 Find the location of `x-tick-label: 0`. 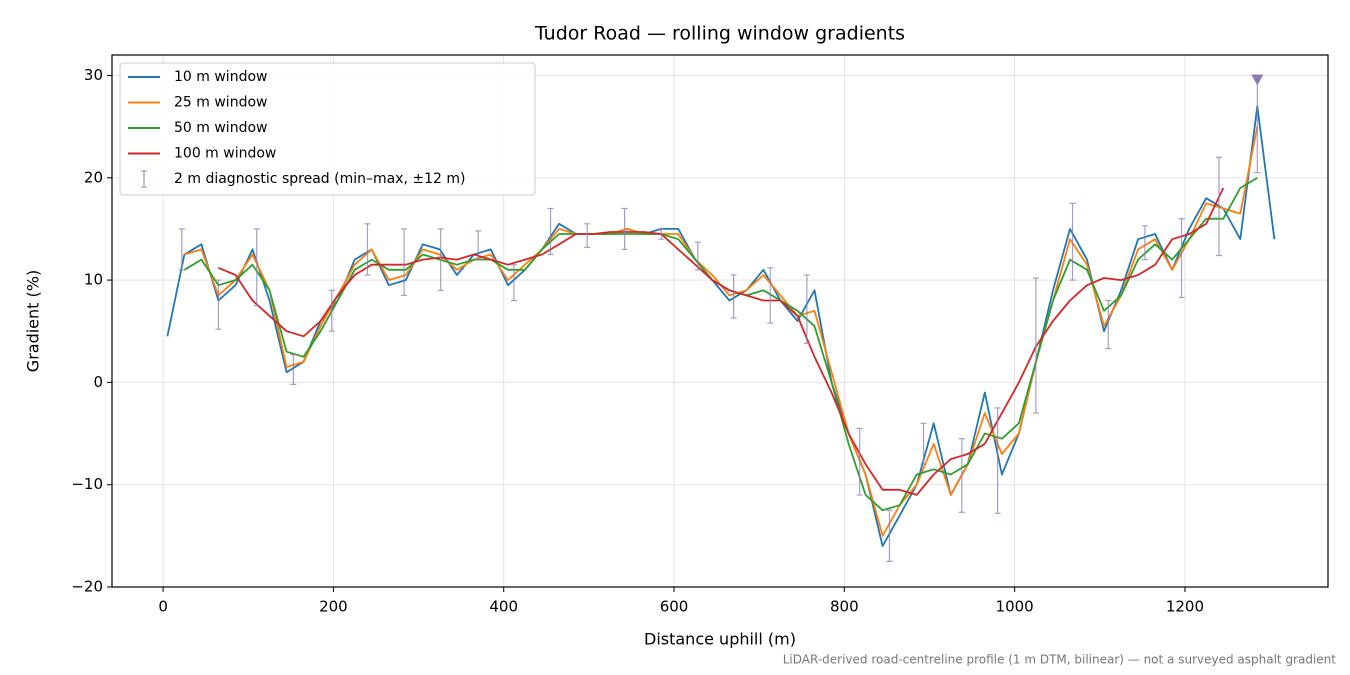

x-tick-label: 0 is located at coordinates (163, 607).